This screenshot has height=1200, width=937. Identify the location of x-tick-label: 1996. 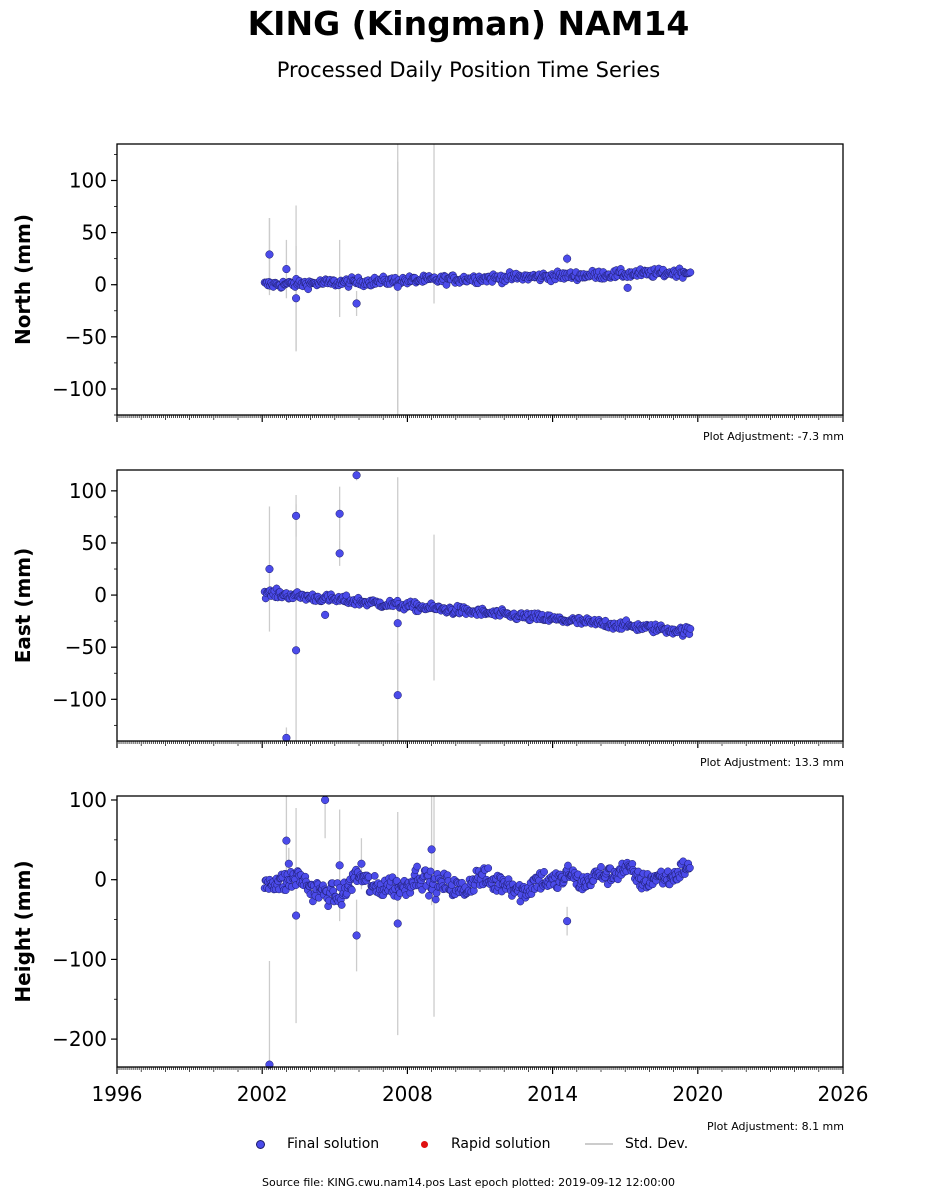
(117, 1094).